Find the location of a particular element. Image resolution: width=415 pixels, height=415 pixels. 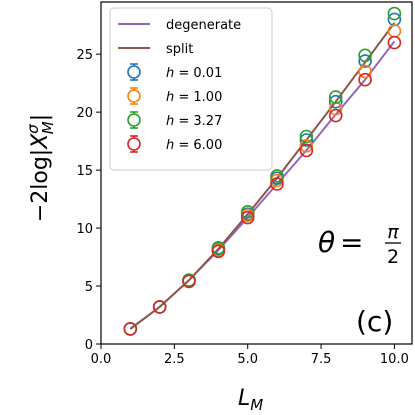

legend-label-series-1: h = 1.00 is located at coordinates (194, 97).